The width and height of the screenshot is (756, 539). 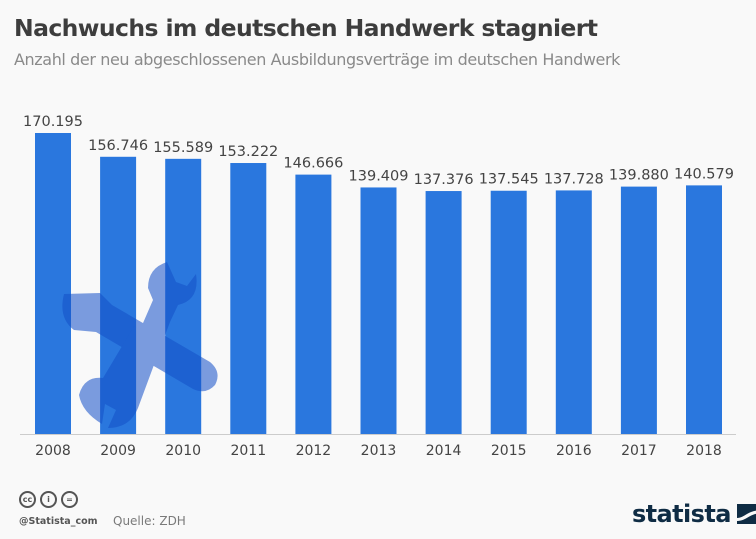 I want to click on bar-2013, so click(x=378, y=310).